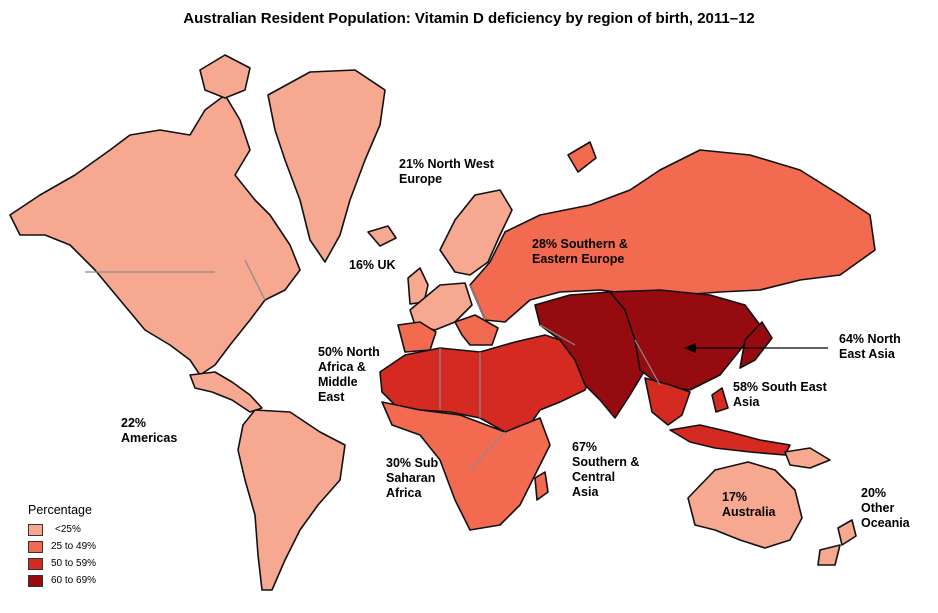 The width and height of the screenshot is (938, 613). I want to click on pointer-arrowhead, so click(690, 348).